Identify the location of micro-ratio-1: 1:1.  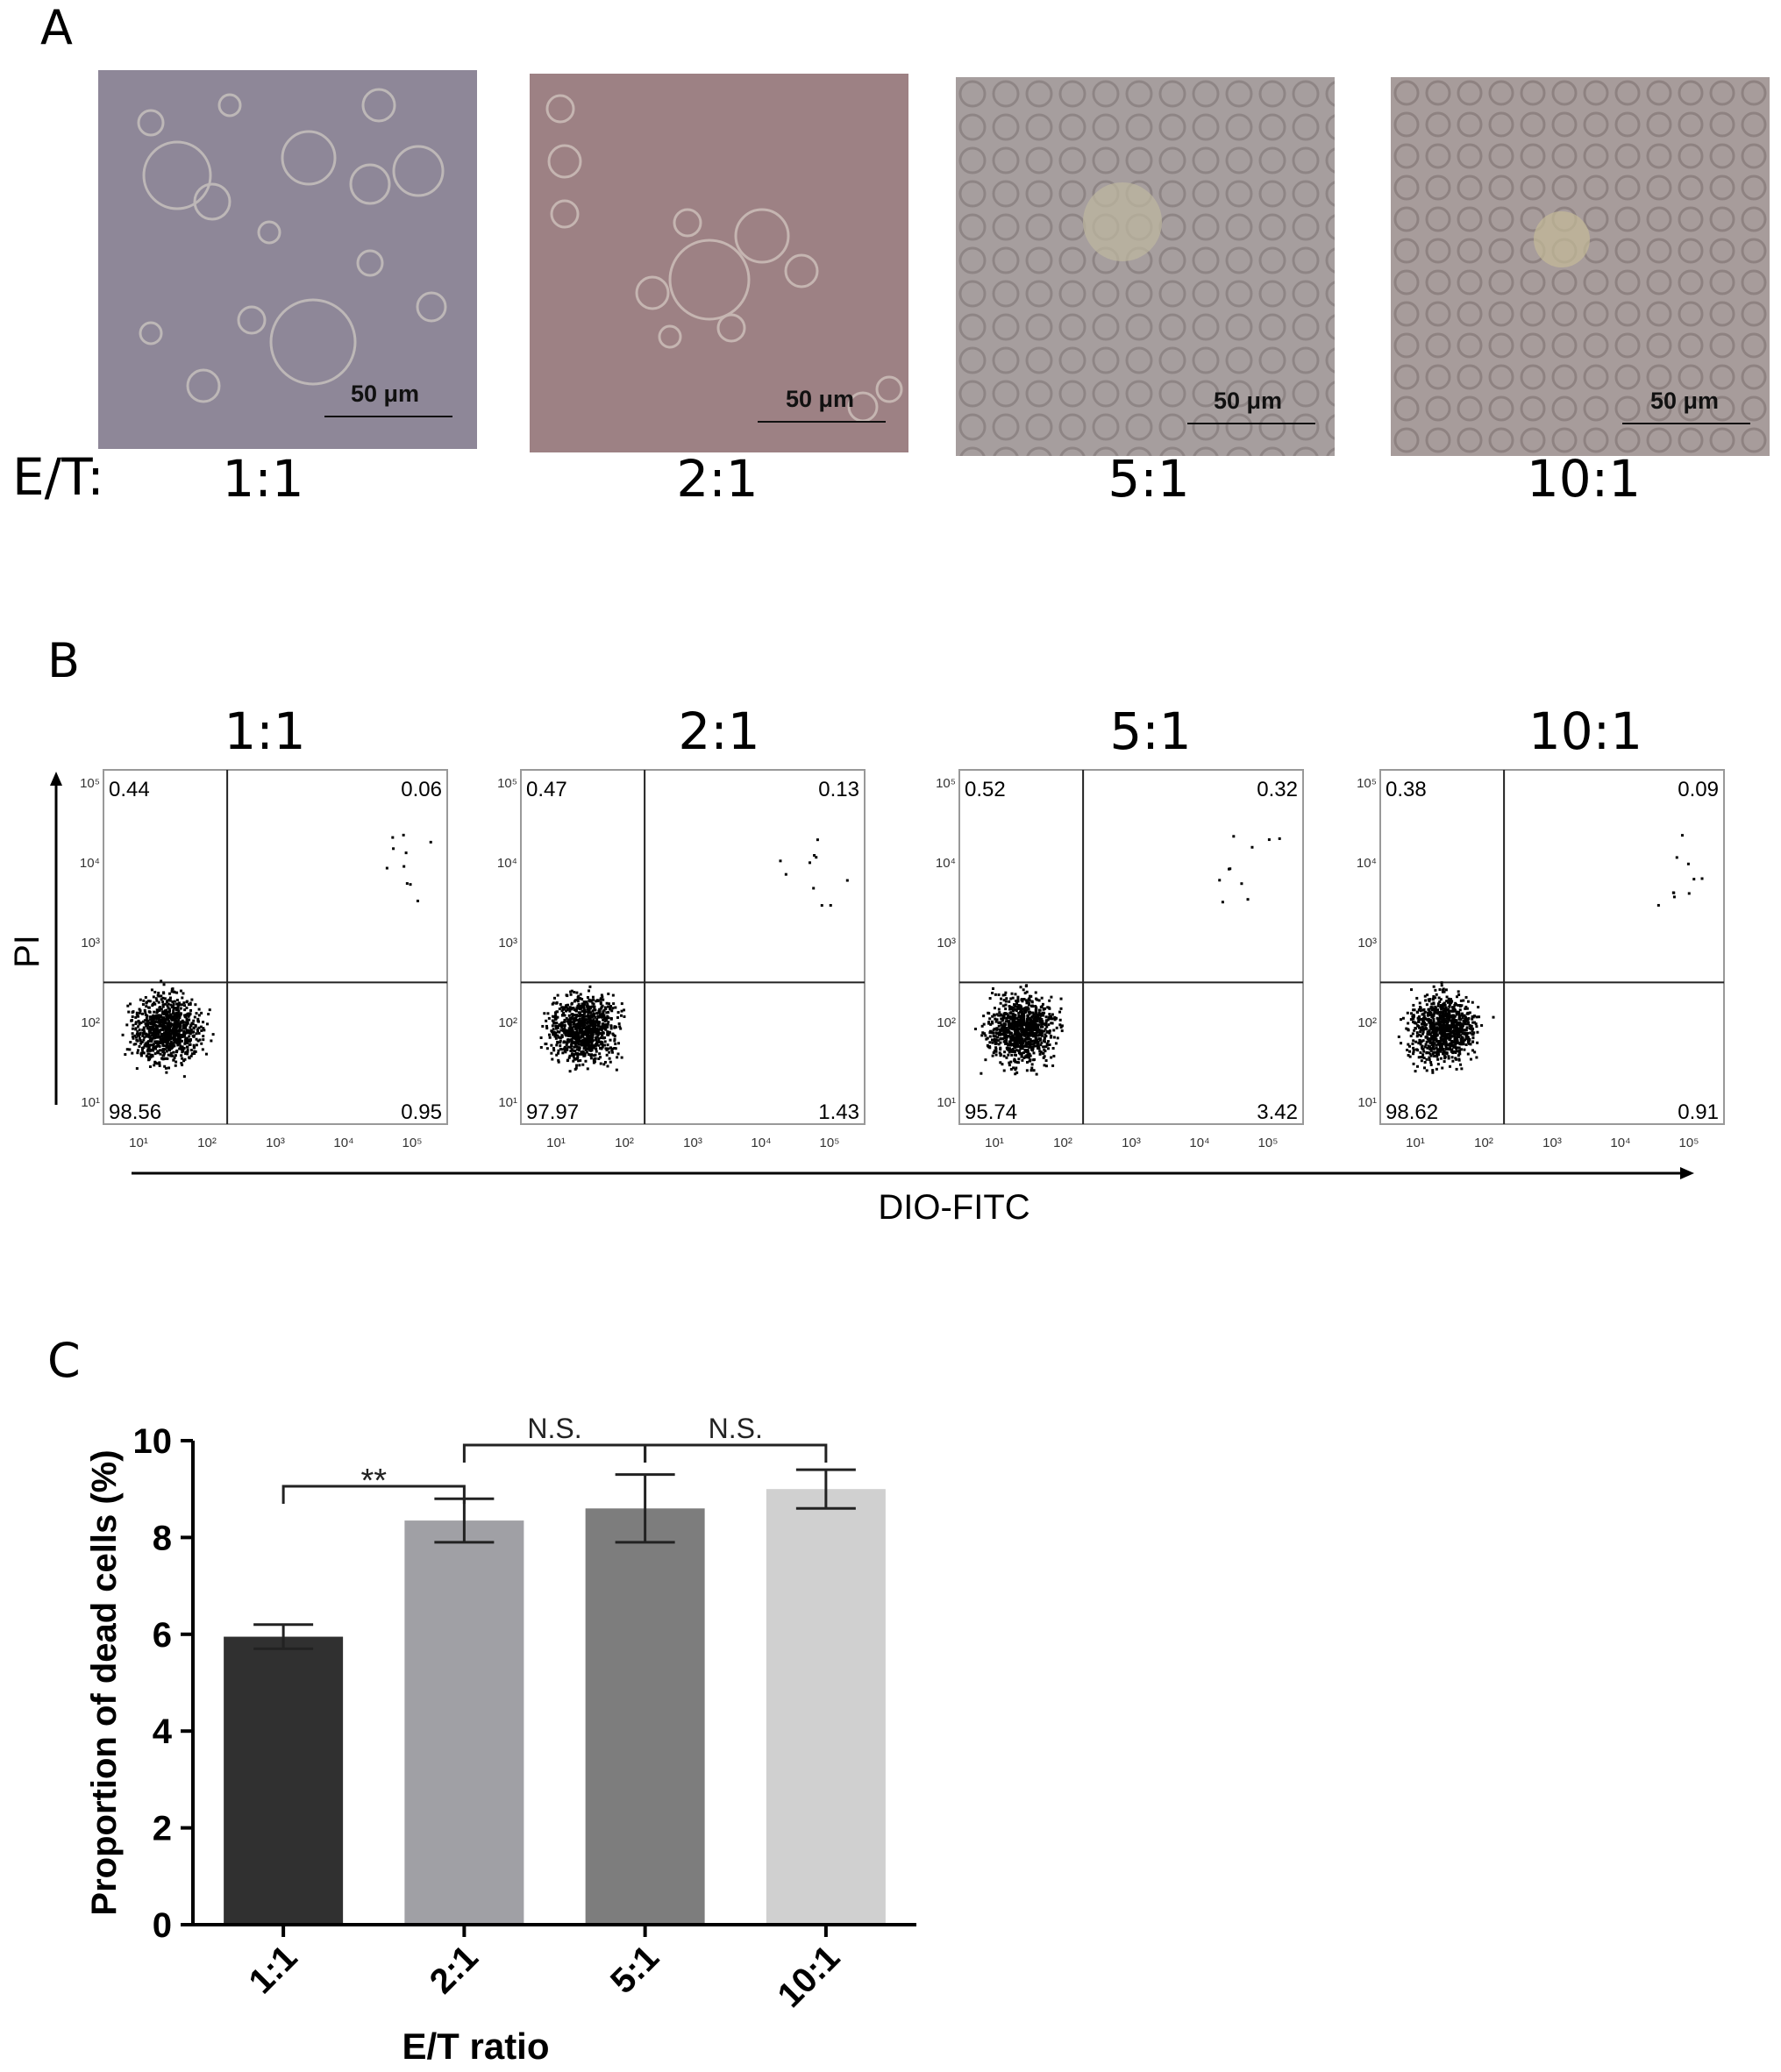
(263, 479).